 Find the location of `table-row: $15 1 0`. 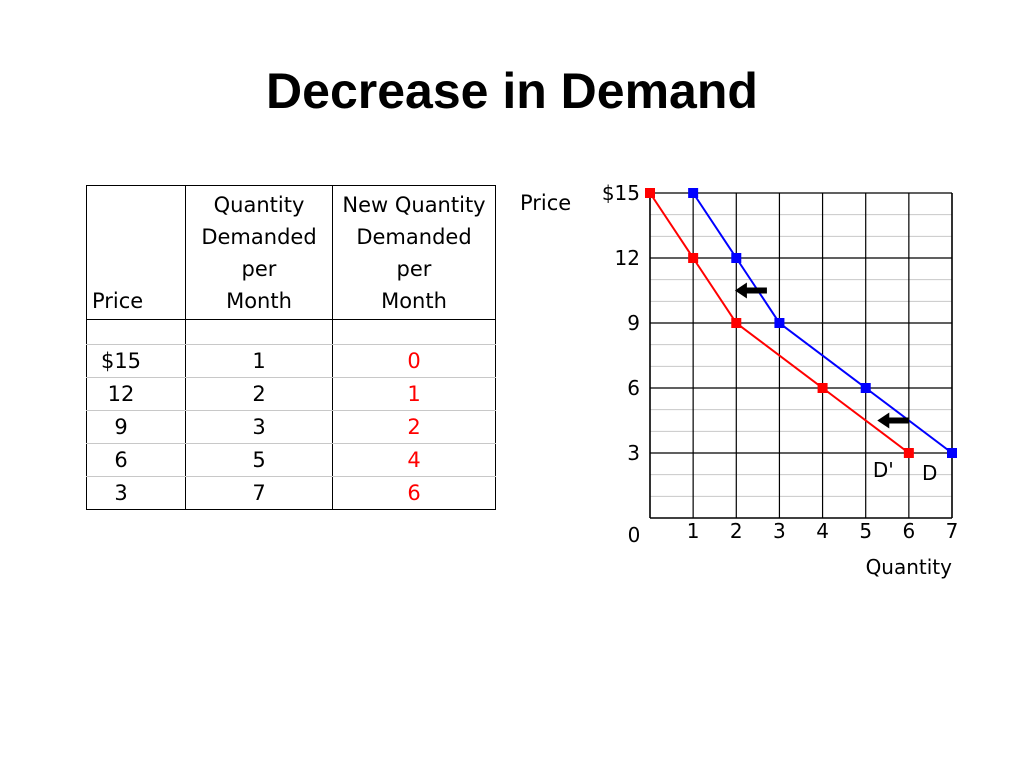

table-row: $15 1 0 is located at coordinates (291, 361).